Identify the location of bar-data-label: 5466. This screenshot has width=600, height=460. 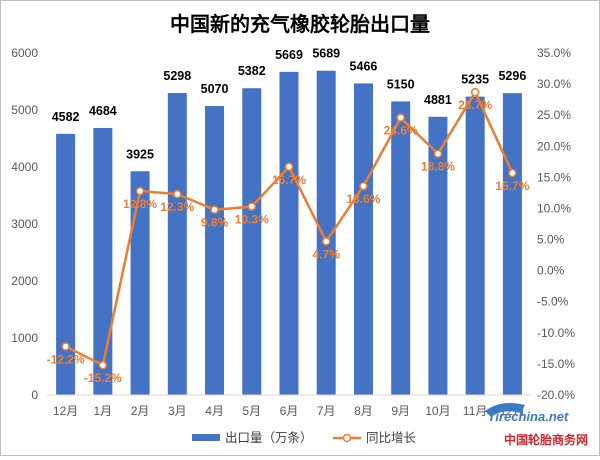
(364, 66).